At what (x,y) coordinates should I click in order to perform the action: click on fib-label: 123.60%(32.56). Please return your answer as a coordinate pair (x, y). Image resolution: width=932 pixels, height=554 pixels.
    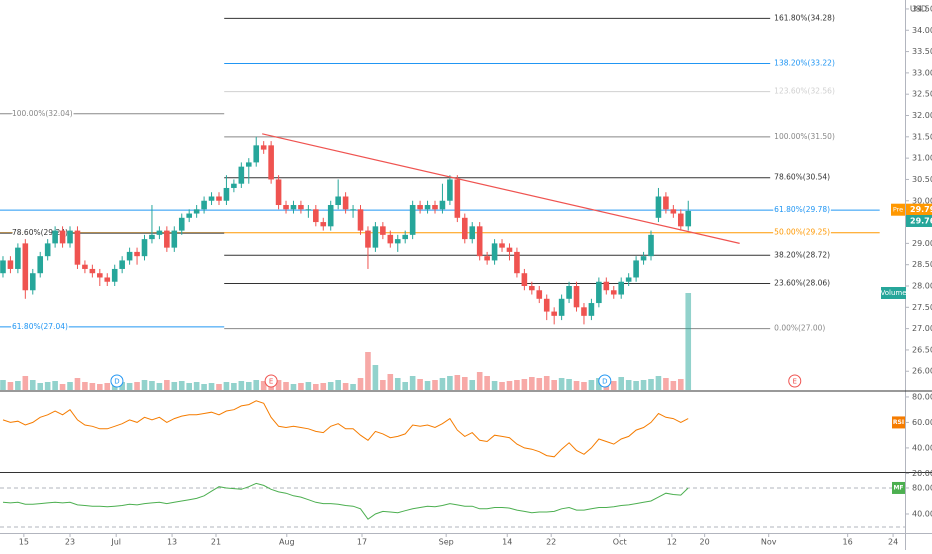
    Looking at the image, I should click on (804, 91).